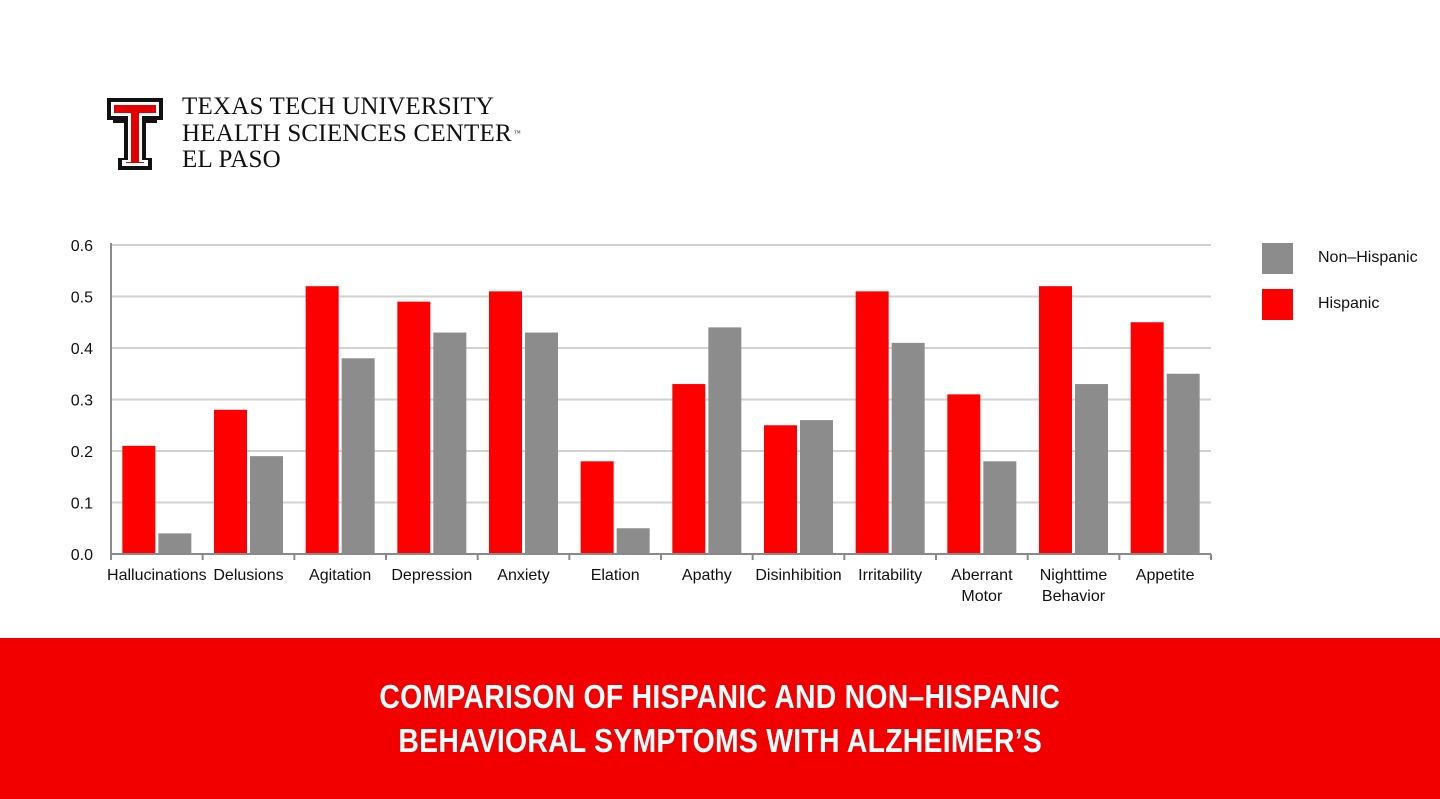 Image resolution: width=1440 pixels, height=799 pixels. What do you see at coordinates (157, 575) in the screenshot?
I see `x-tick-label-0: Hallucinations` at bounding box center [157, 575].